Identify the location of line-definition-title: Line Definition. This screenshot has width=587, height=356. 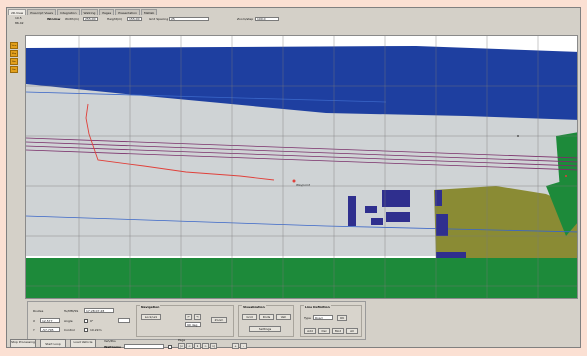
(317, 307).